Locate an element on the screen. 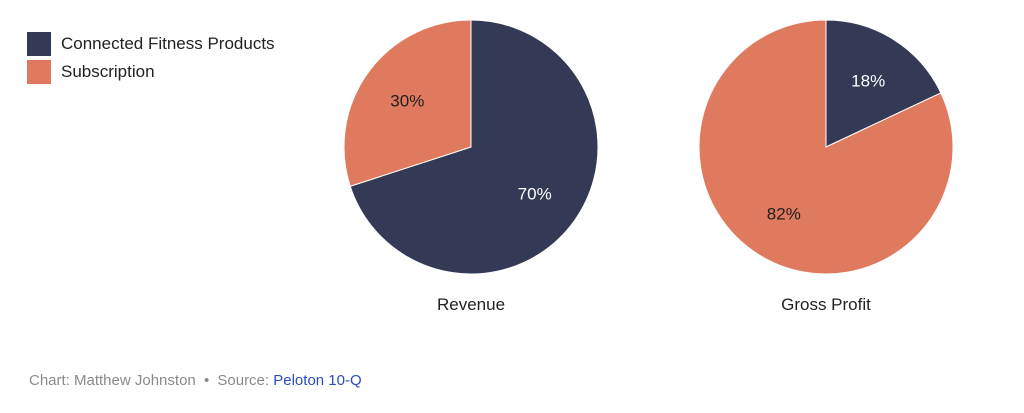 The height and width of the screenshot is (413, 1024). chart-title-gross-profit: Gross Profit is located at coordinates (826, 304).